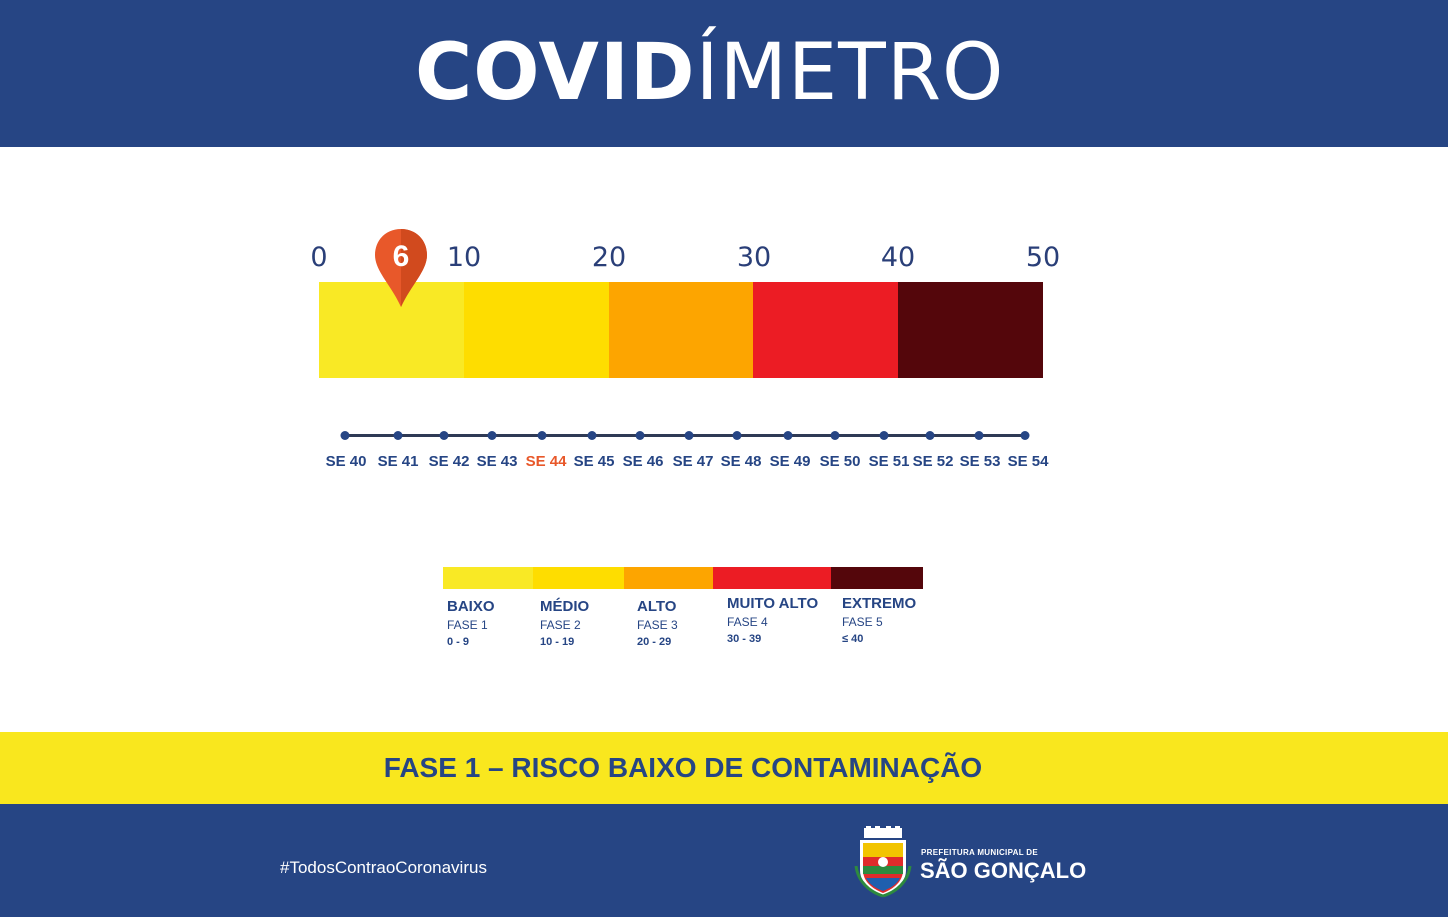 Image resolution: width=1448 pixels, height=917 pixels. What do you see at coordinates (883, 862) in the screenshot?
I see `city-crest-icon` at bounding box center [883, 862].